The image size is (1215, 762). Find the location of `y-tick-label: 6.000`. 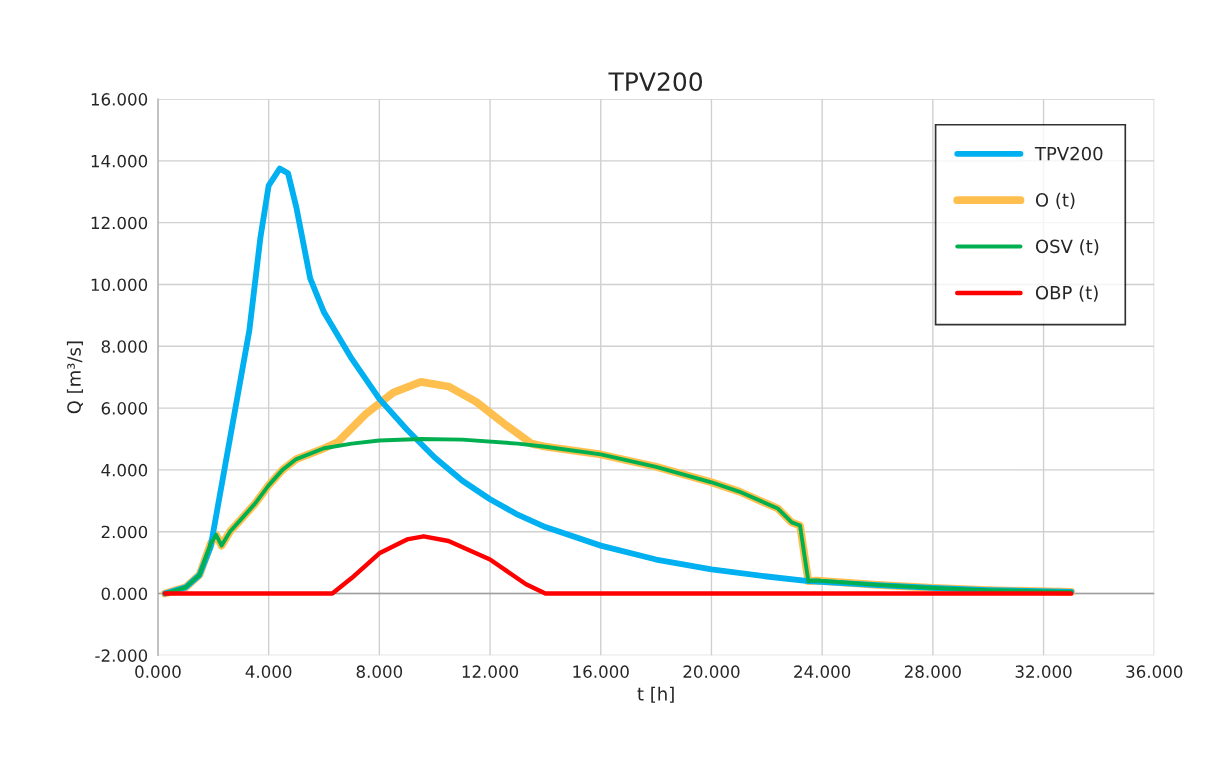

y-tick-label: 6.000 is located at coordinates (124, 408).